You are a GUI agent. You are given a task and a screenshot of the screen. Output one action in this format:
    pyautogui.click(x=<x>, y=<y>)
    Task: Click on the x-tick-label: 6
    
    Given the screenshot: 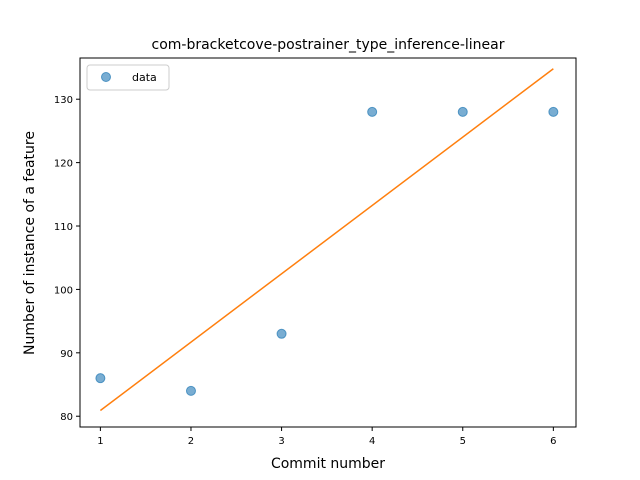 What is the action you would take?
    pyautogui.click(x=553, y=441)
    